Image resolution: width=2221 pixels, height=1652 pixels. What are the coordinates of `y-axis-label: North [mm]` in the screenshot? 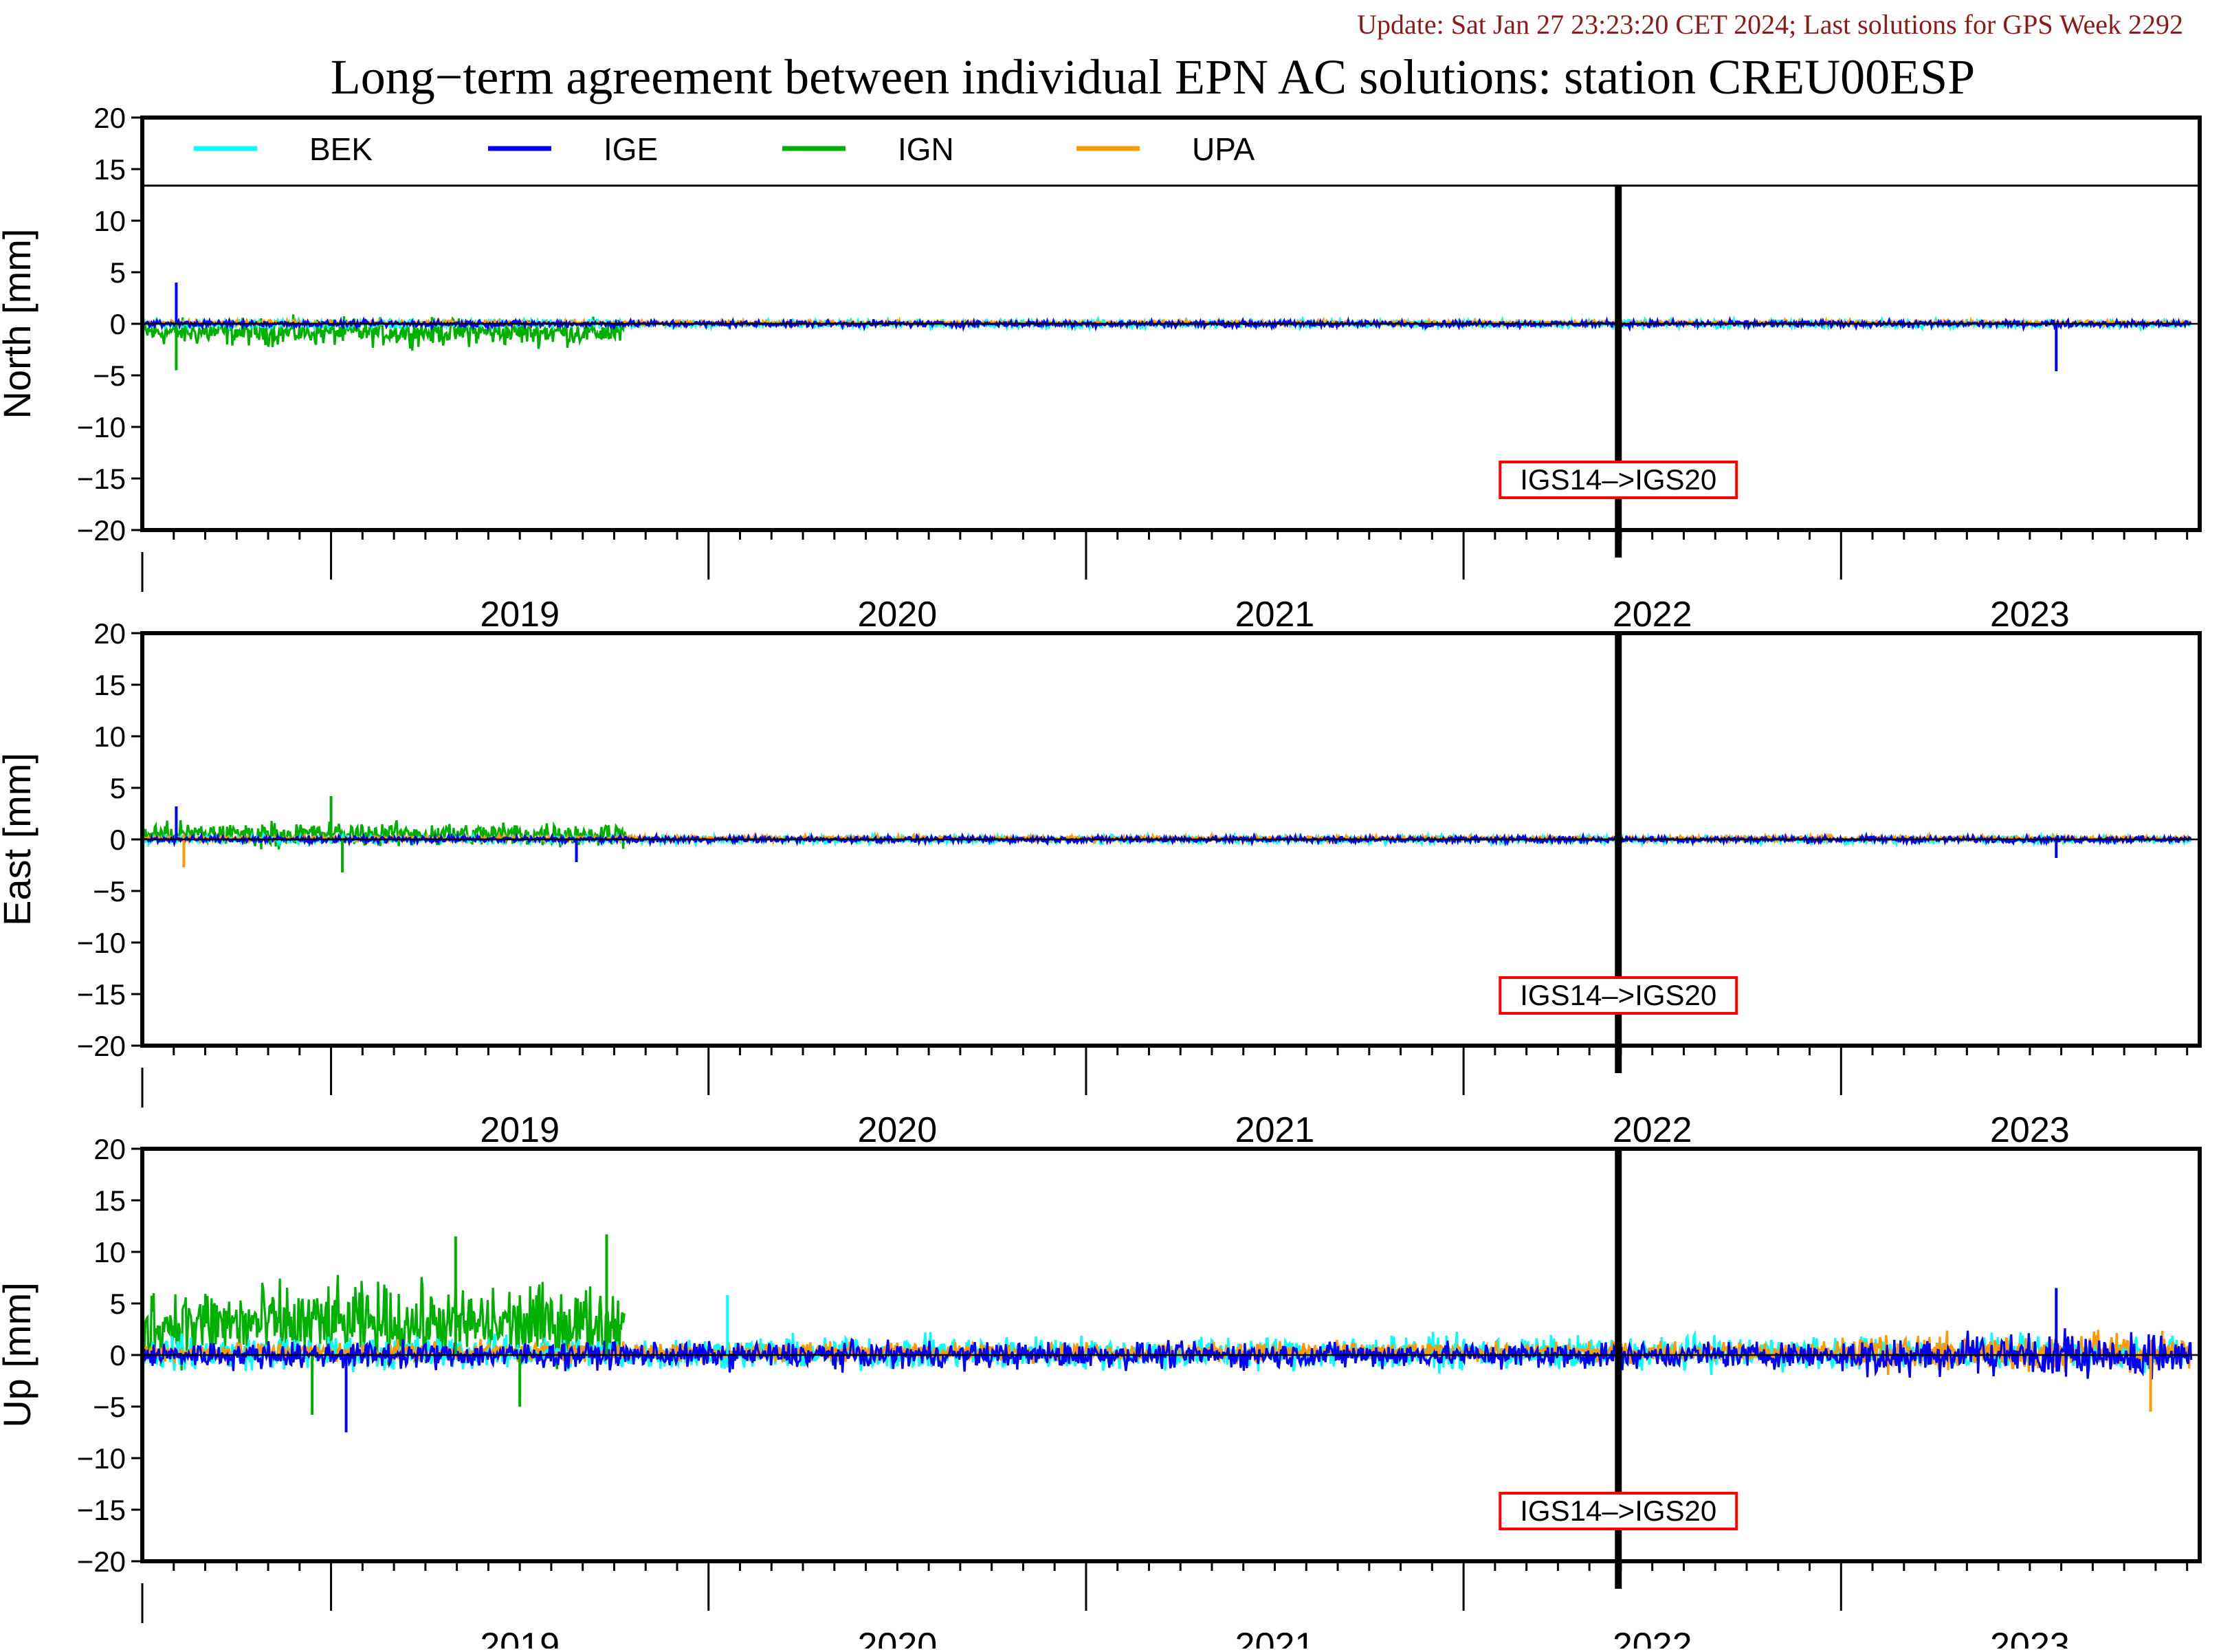 It's located at (19, 324).